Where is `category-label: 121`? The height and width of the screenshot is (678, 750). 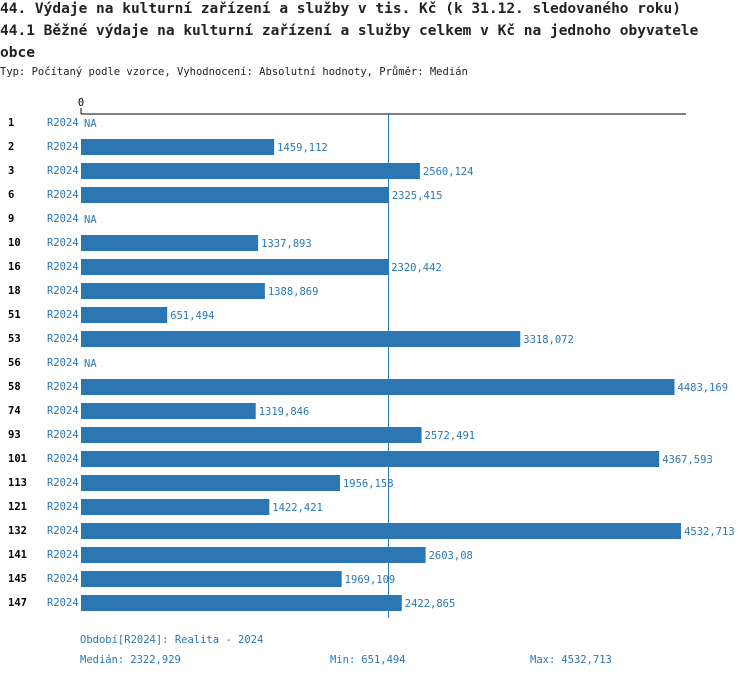 category-label: 121 is located at coordinates (17, 507).